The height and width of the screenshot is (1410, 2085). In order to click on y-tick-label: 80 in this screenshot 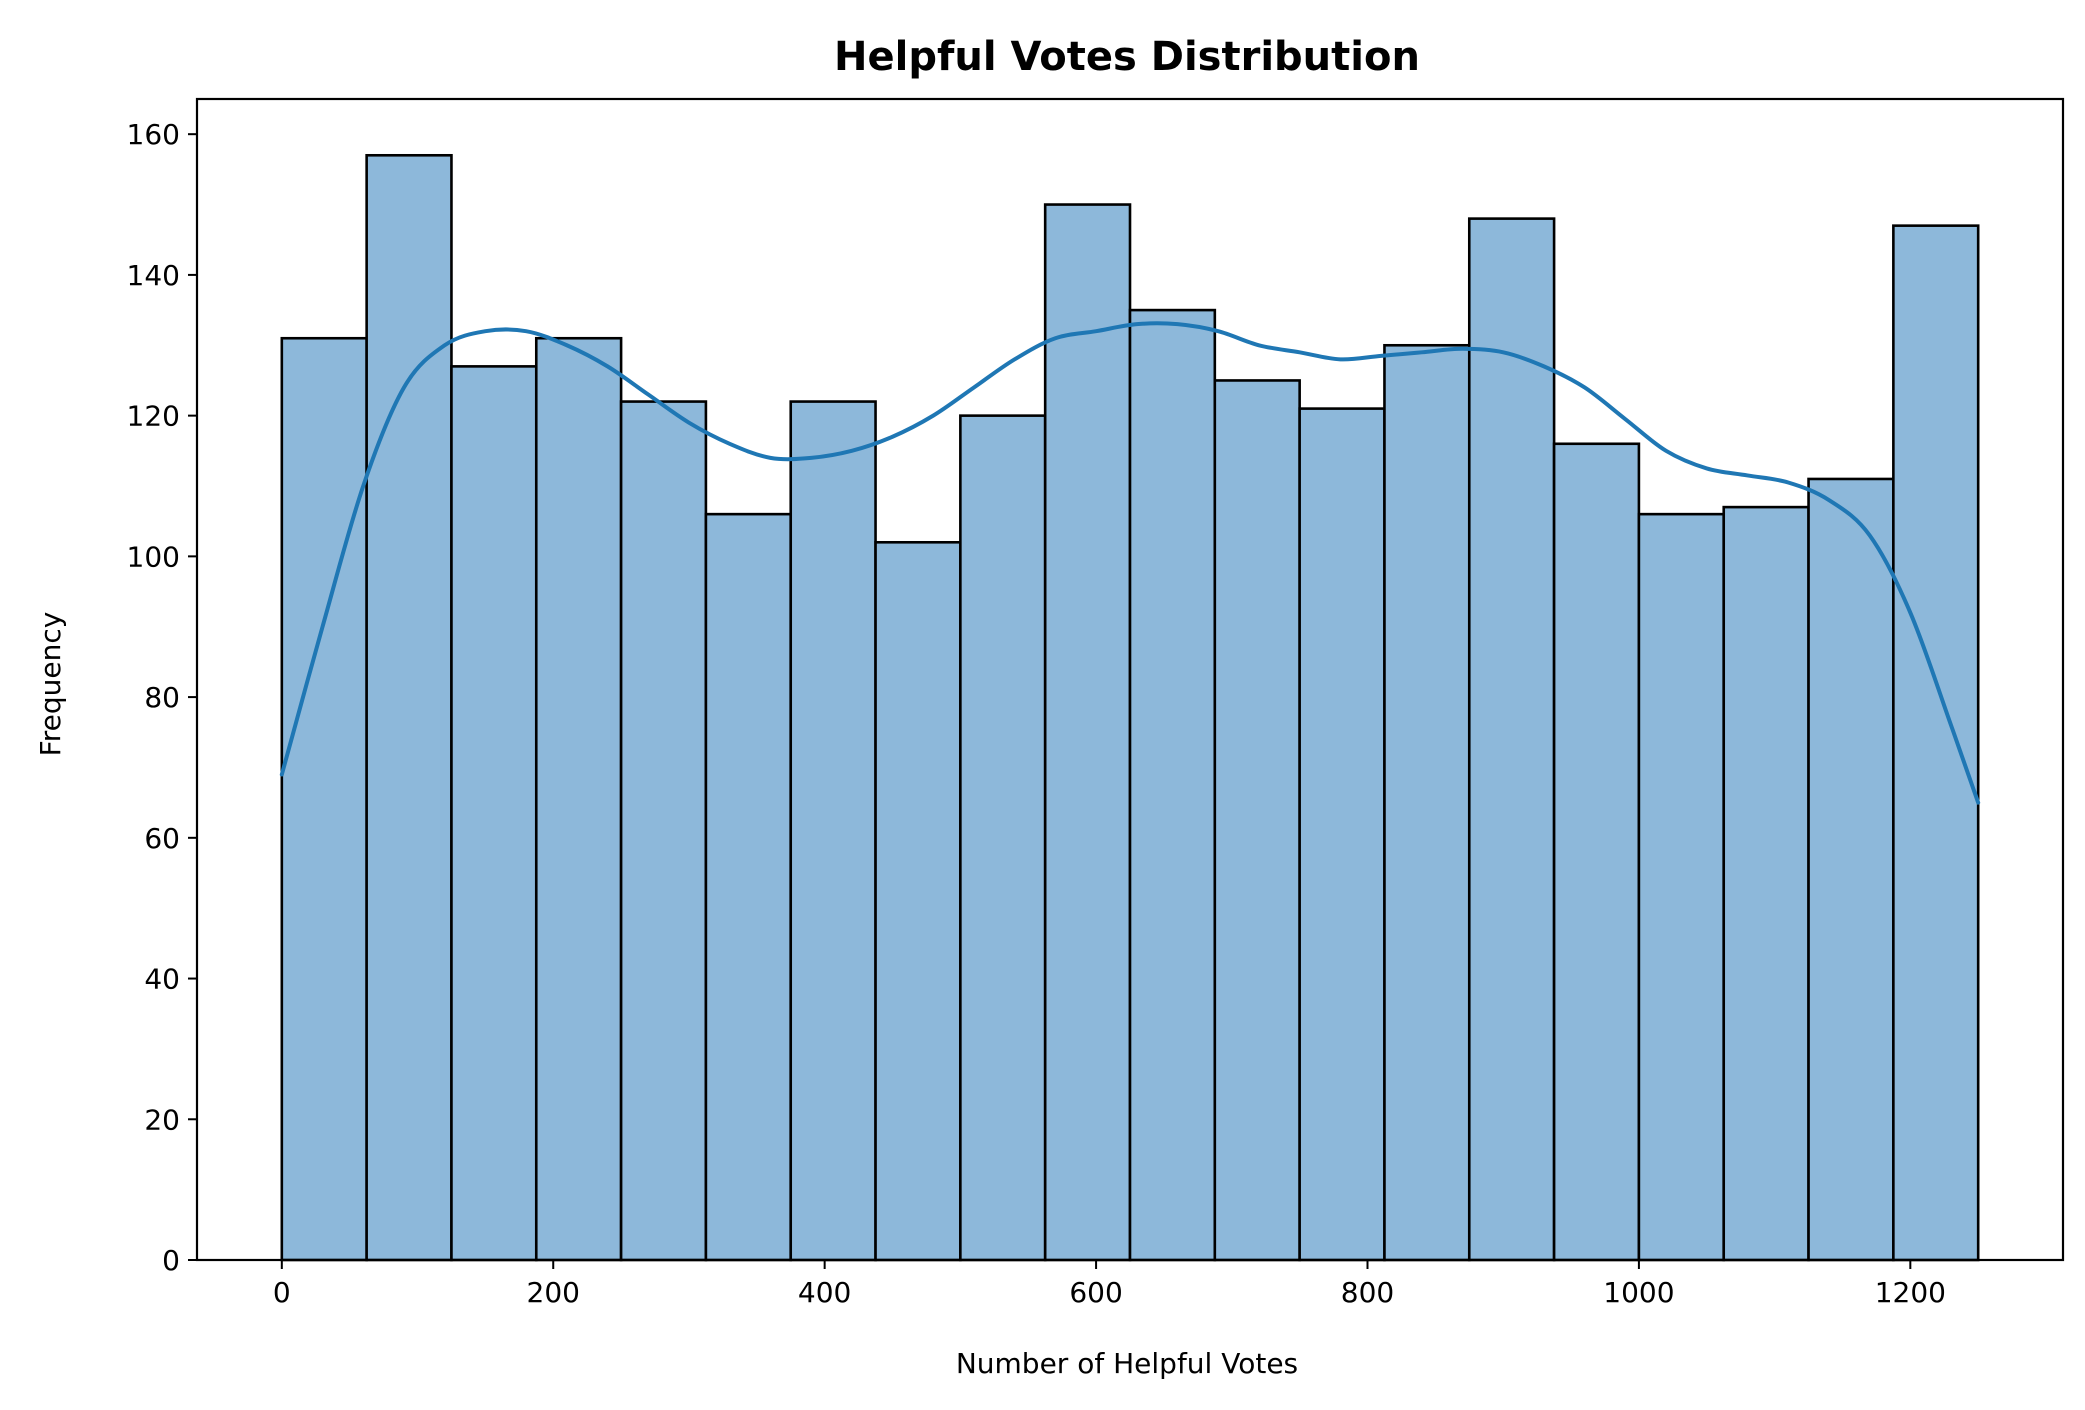, I will do `click(162, 697)`.